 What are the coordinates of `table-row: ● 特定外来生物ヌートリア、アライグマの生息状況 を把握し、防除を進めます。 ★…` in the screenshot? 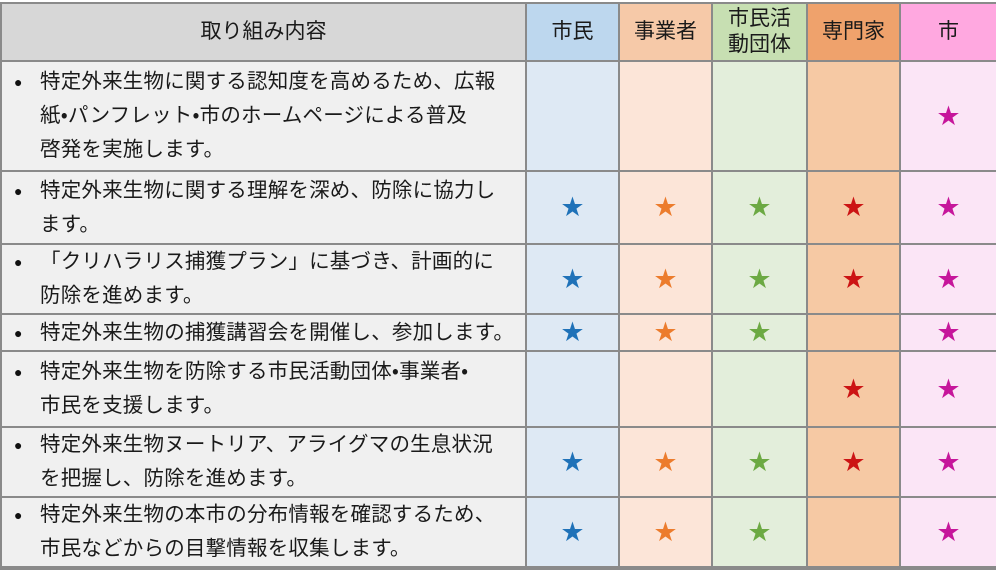 It's located at (498, 462).